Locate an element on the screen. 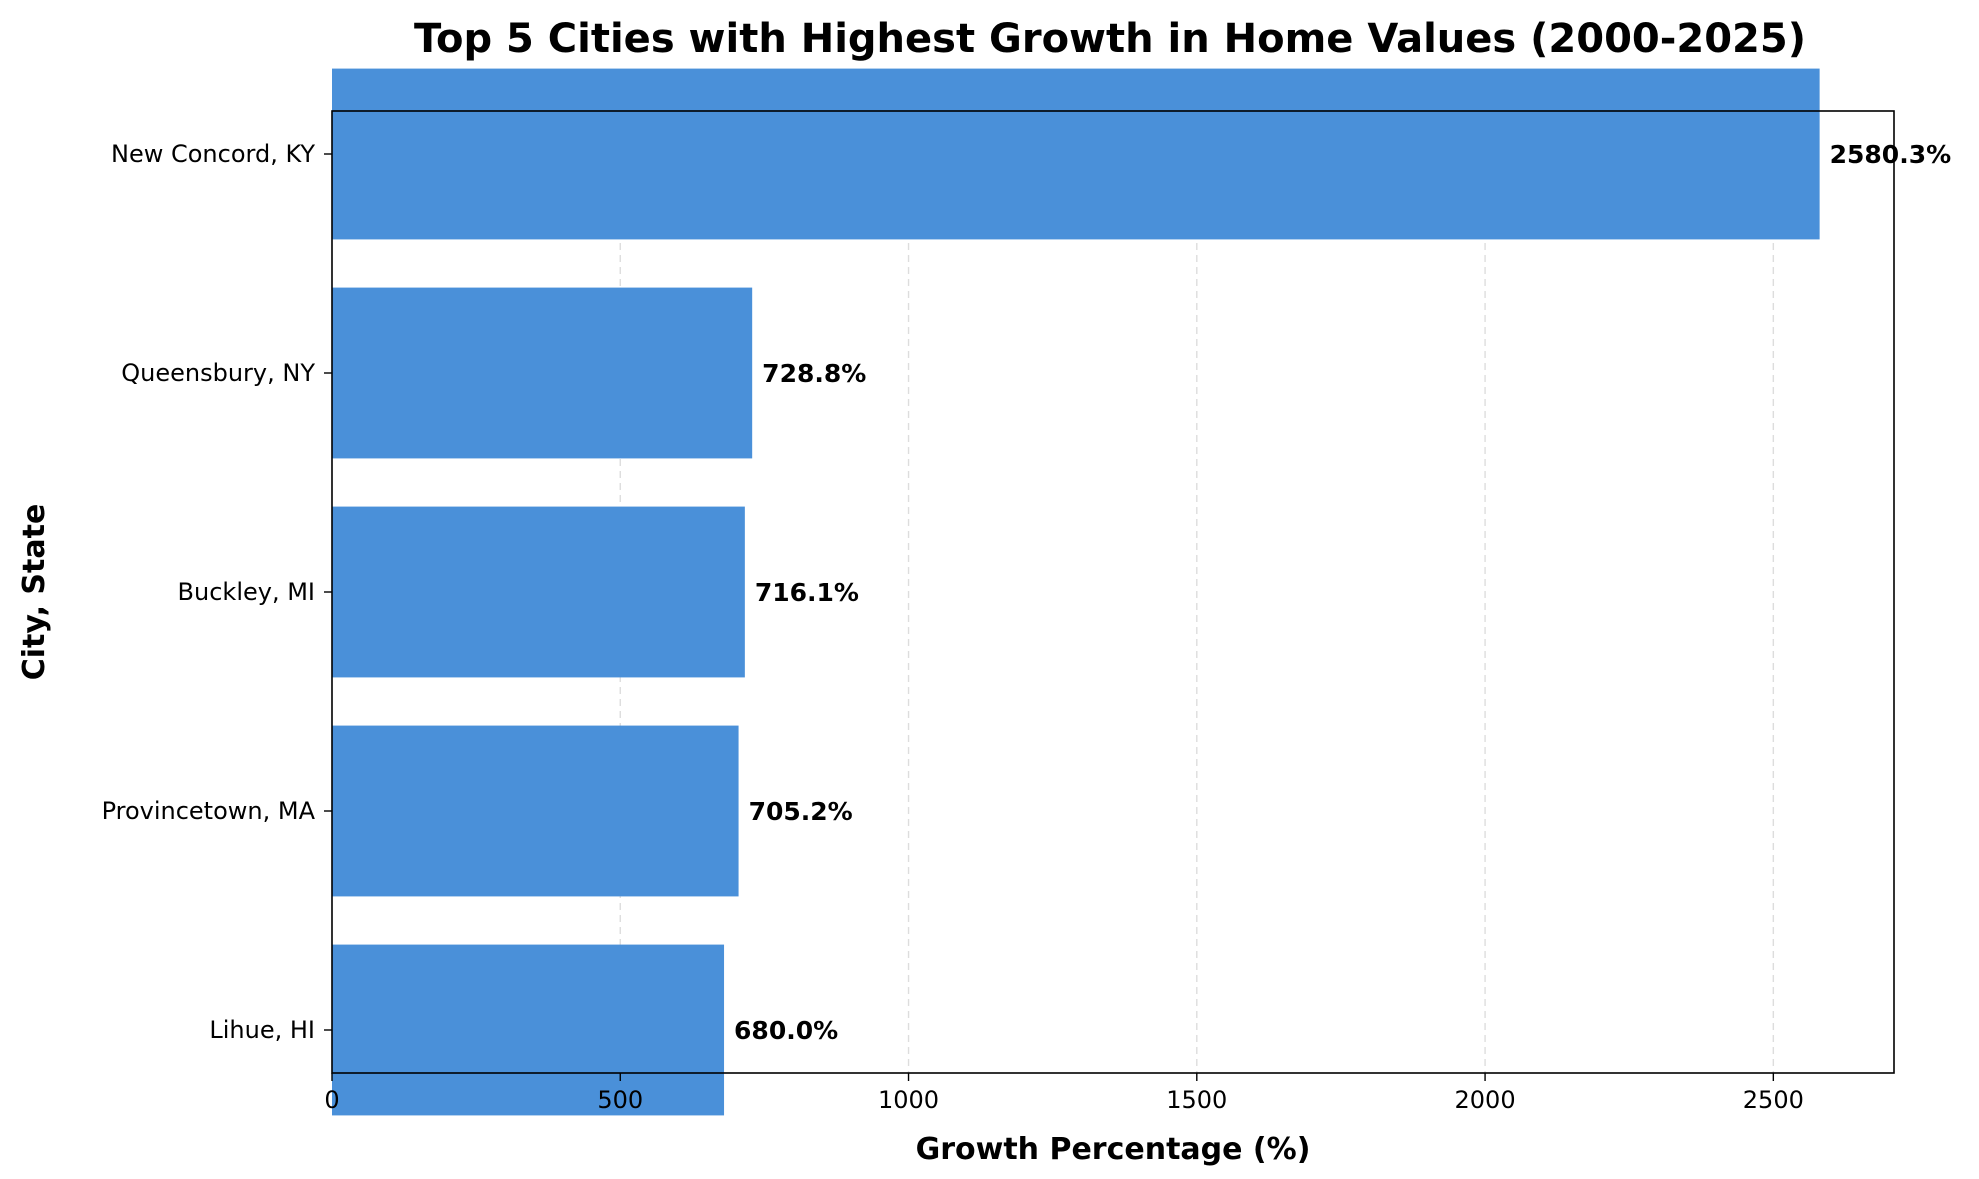 The width and height of the screenshot is (1979, 1179). y-tick-label: Provincetown, MA is located at coordinates (209, 811).